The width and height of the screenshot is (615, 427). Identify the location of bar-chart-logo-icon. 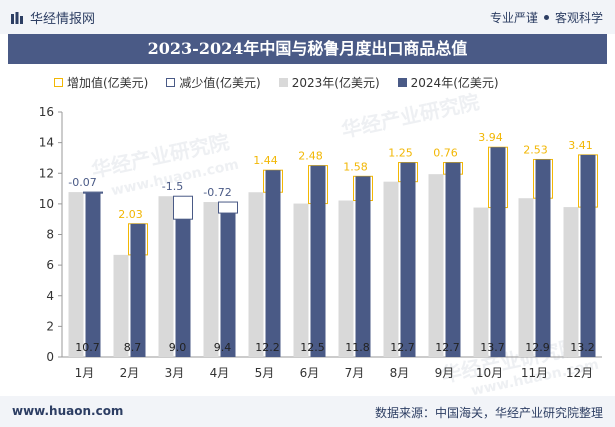
(17, 17).